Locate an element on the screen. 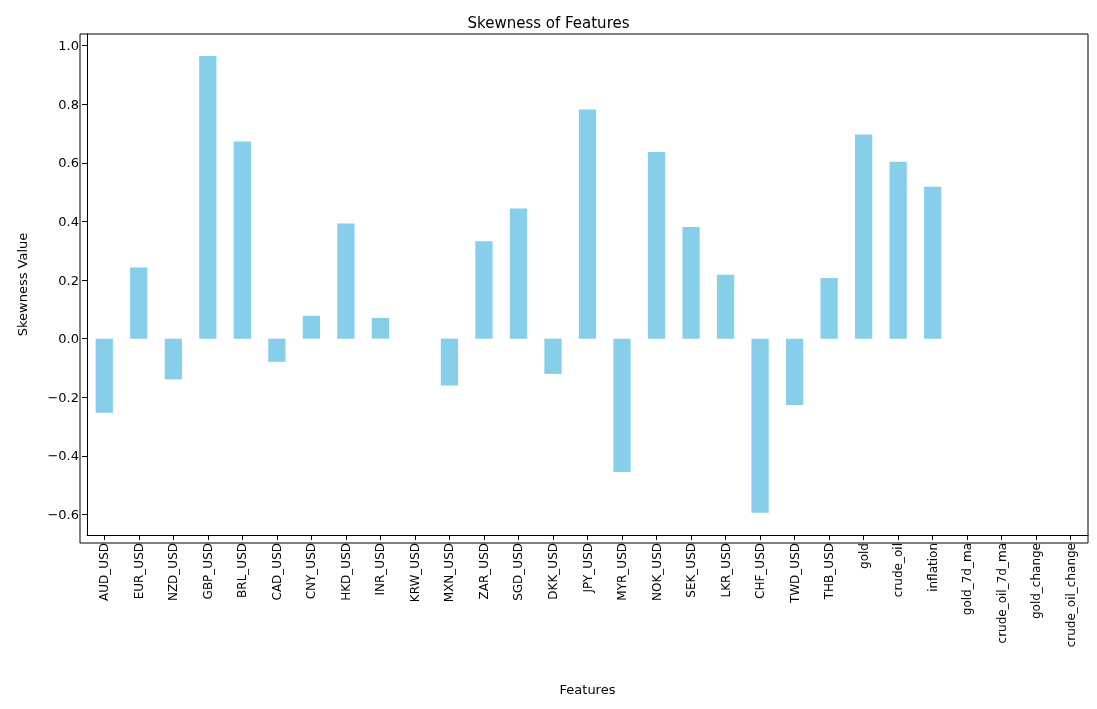  x-tick-label: gold is located at coordinates (863, 556).